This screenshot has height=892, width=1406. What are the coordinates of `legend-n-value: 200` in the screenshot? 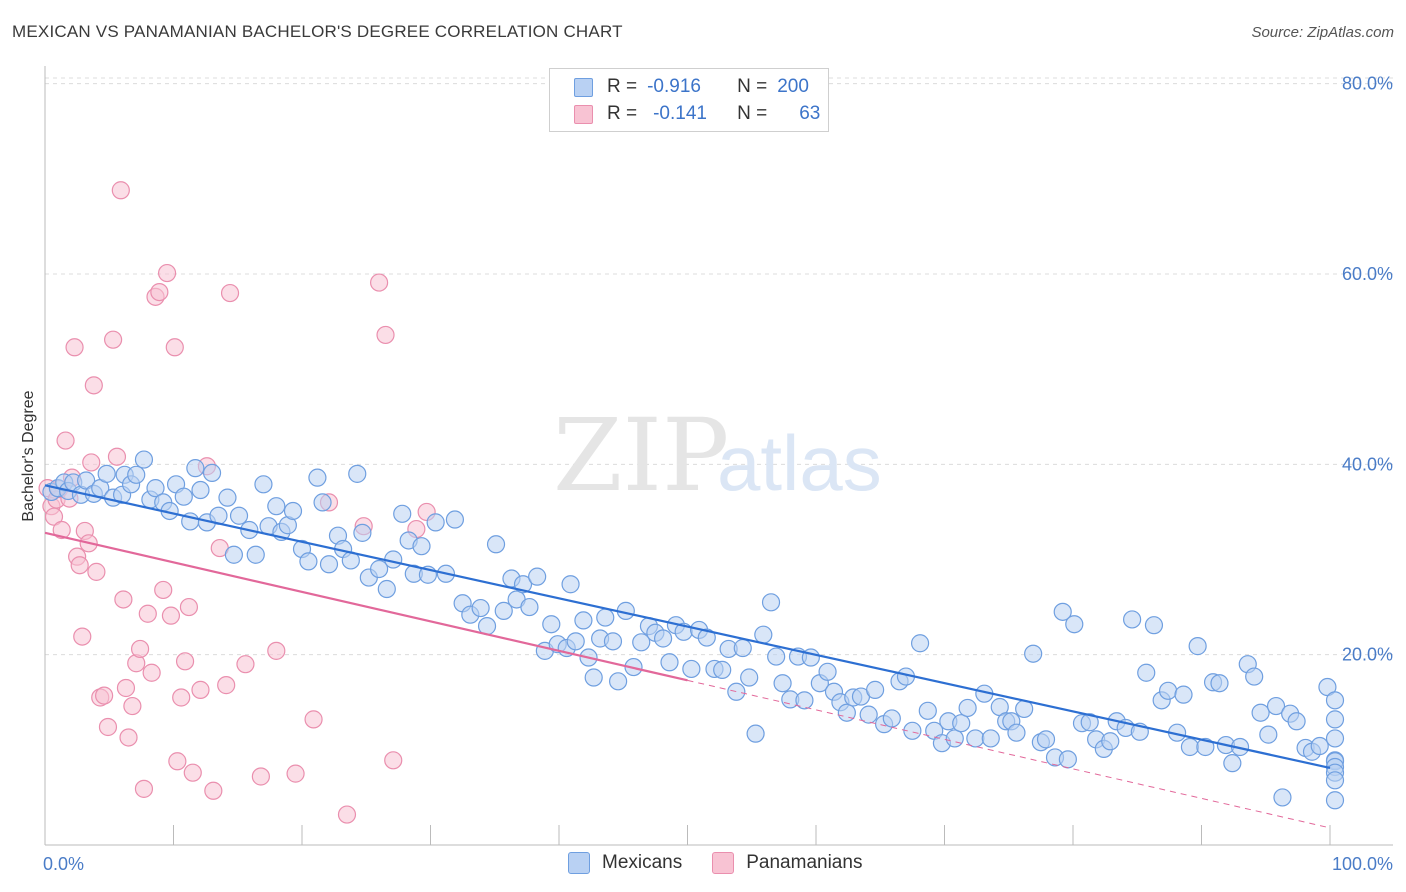 It's located at (793, 86).